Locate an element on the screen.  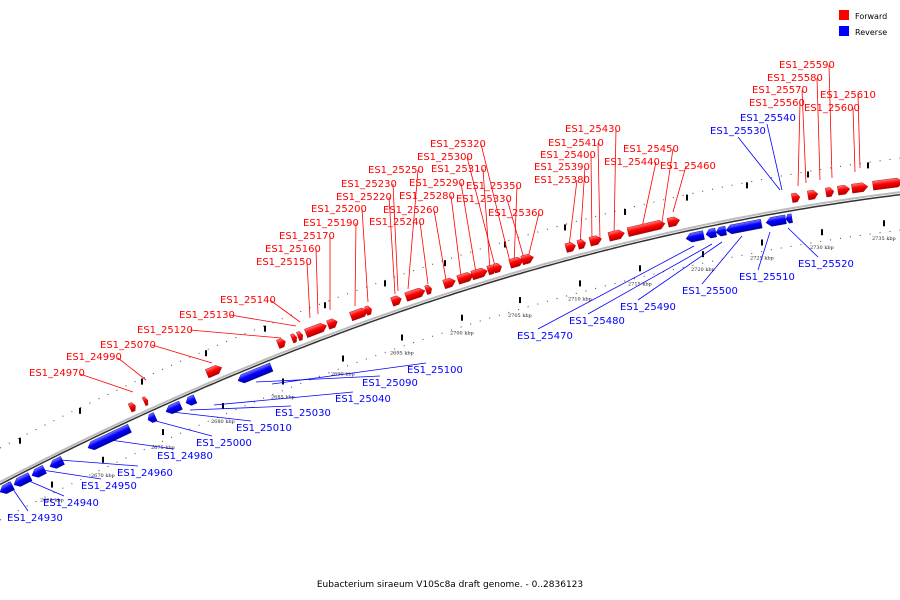
forward-gene-label: ES1_25400 is located at coordinates (568, 155).